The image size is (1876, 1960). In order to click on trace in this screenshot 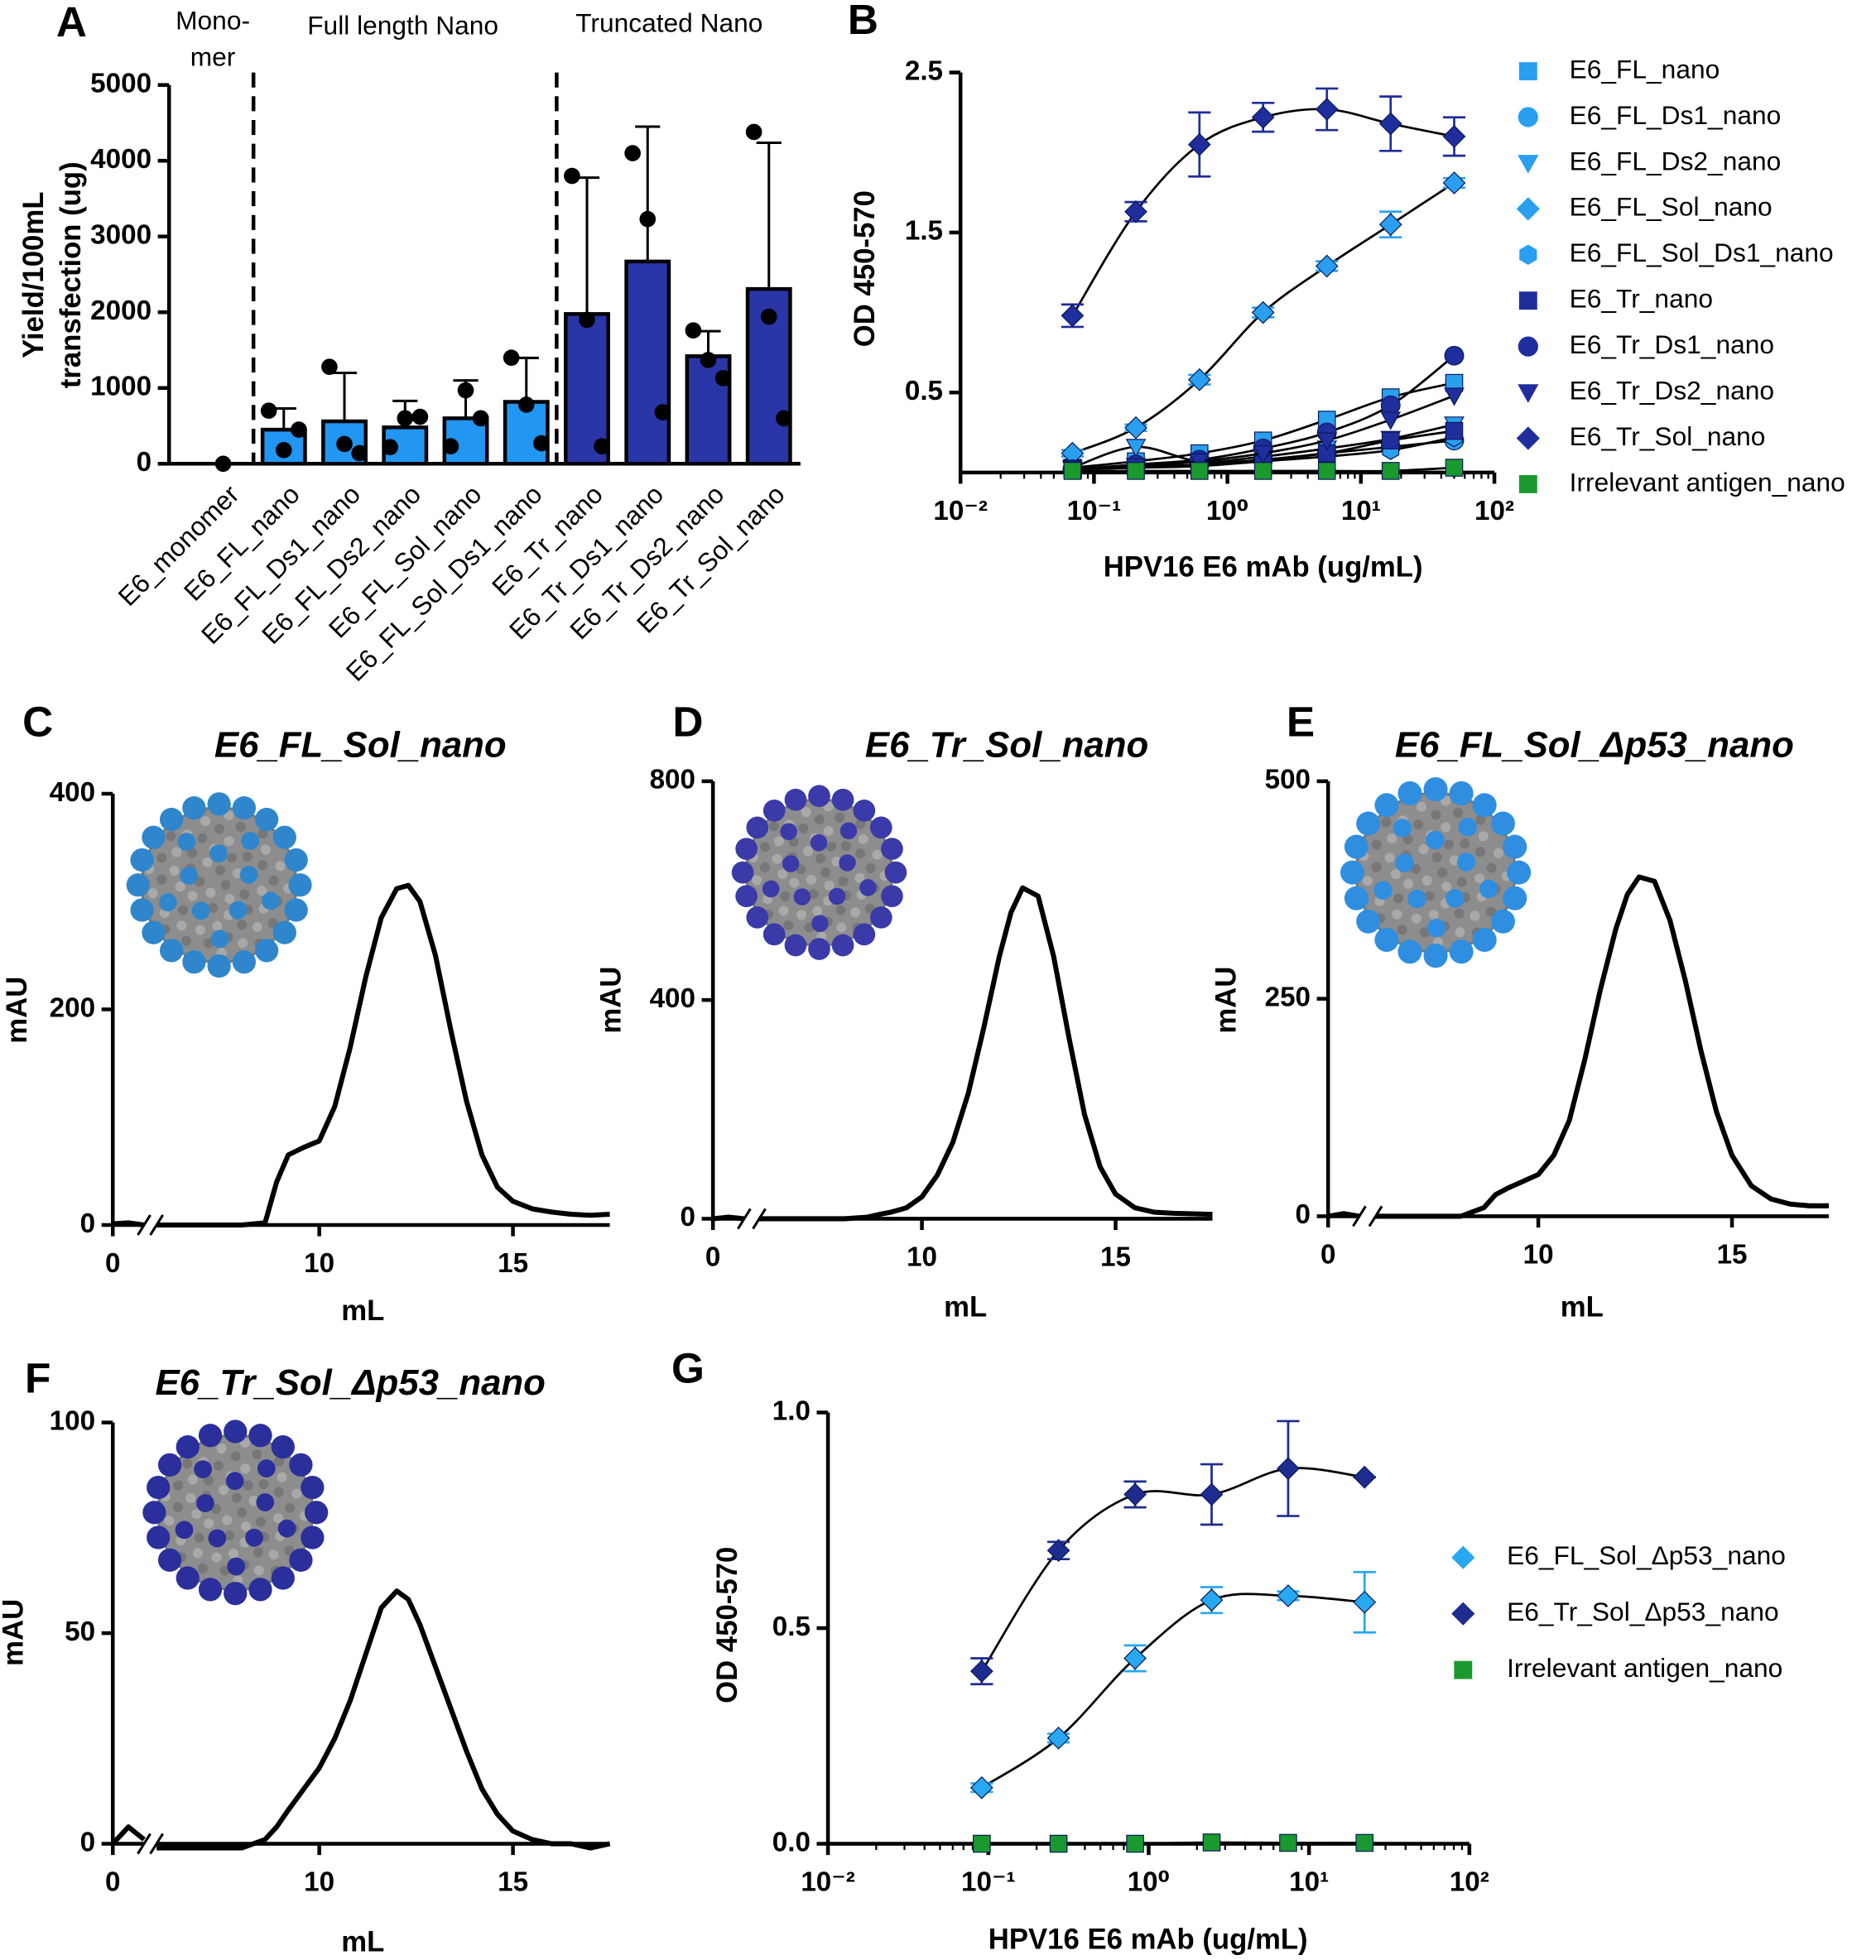, I will do `click(1579, 1046)`.